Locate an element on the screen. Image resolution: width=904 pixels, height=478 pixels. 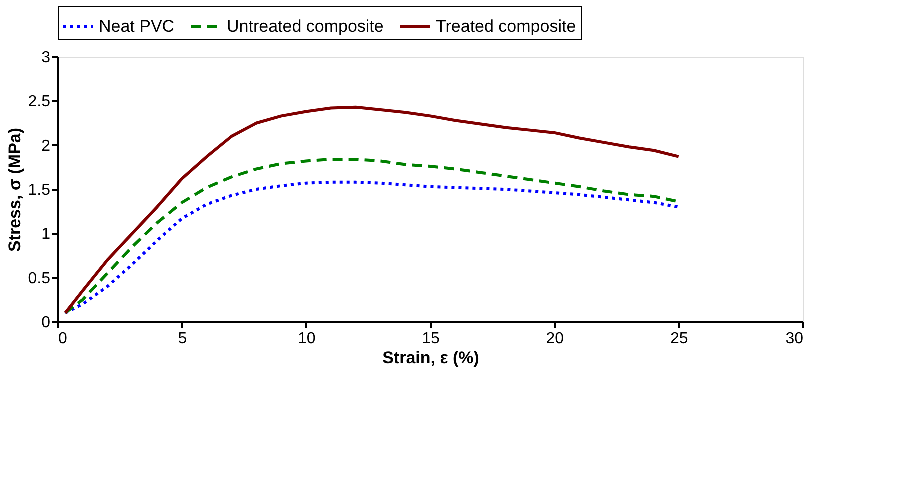
legend-label: Untreated composite is located at coordinates (305, 26).